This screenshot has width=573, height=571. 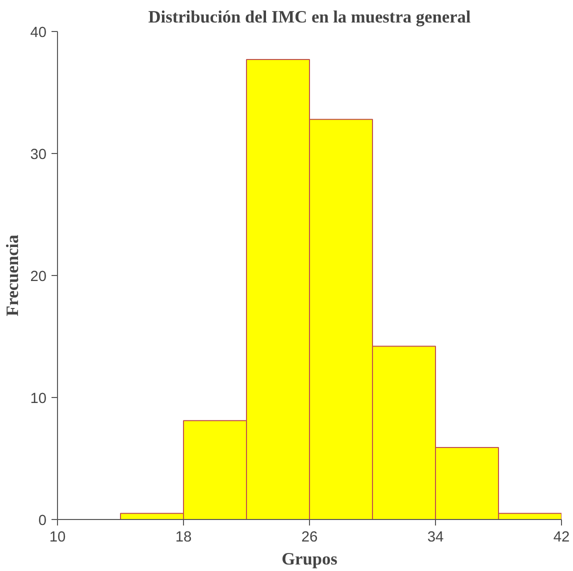 I want to click on x-tick-label: 18, so click(x=183, y=538).